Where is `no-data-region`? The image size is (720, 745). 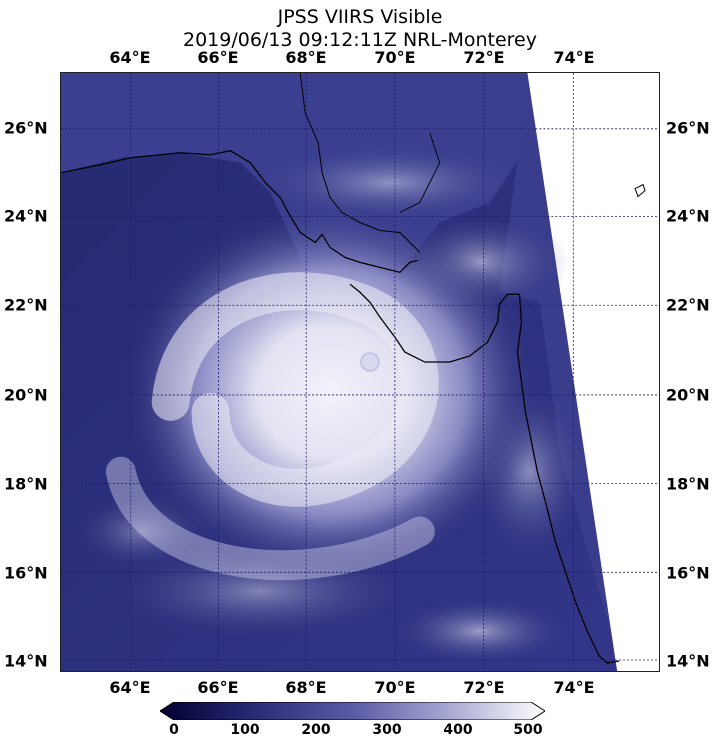
no-data-region is located at coordinates (593, 372).